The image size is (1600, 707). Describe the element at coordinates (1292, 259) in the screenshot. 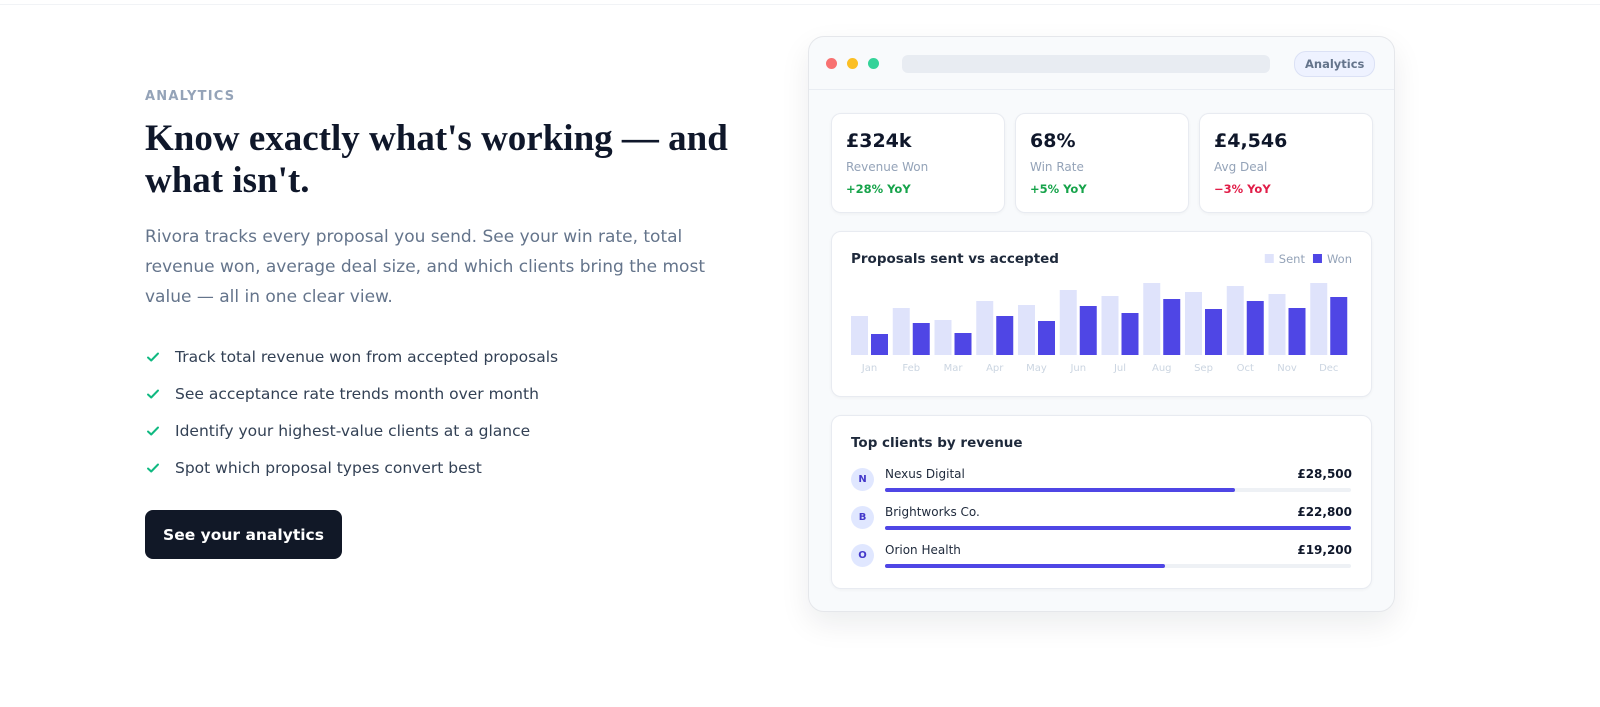

I see `legend-label: Sent` at that location.